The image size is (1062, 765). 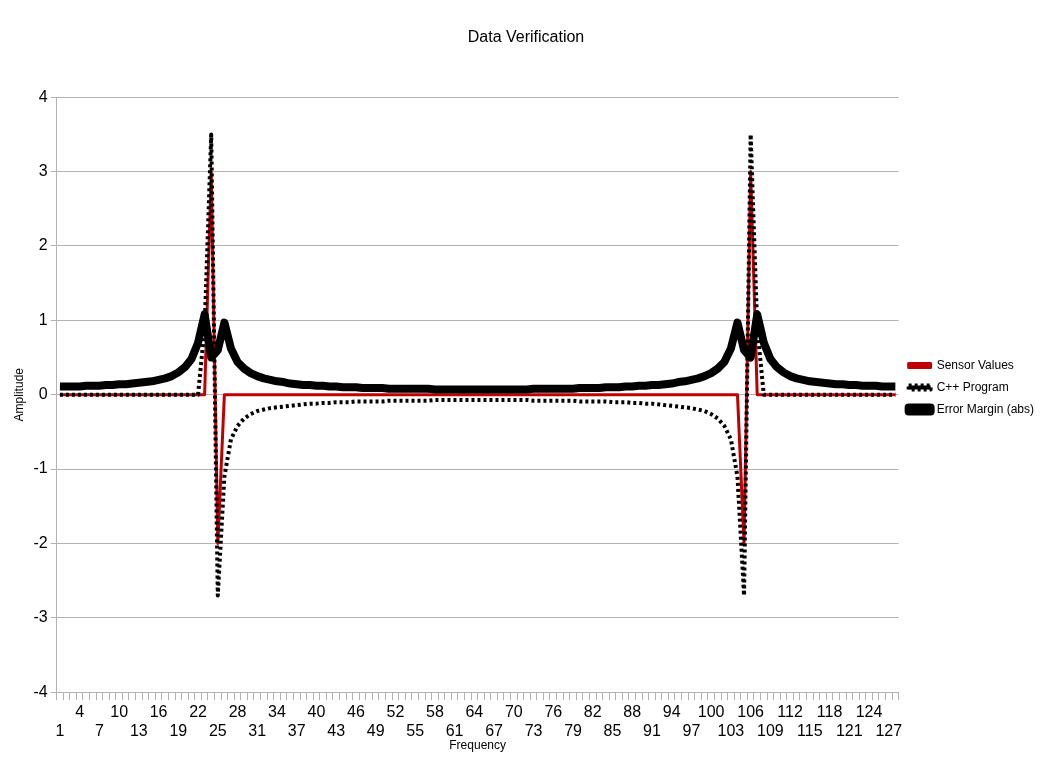 What do you see at coordinates (60, 731) in the screenshot?
I see `x-tick-label: 1` at bounding box center [60, 731].